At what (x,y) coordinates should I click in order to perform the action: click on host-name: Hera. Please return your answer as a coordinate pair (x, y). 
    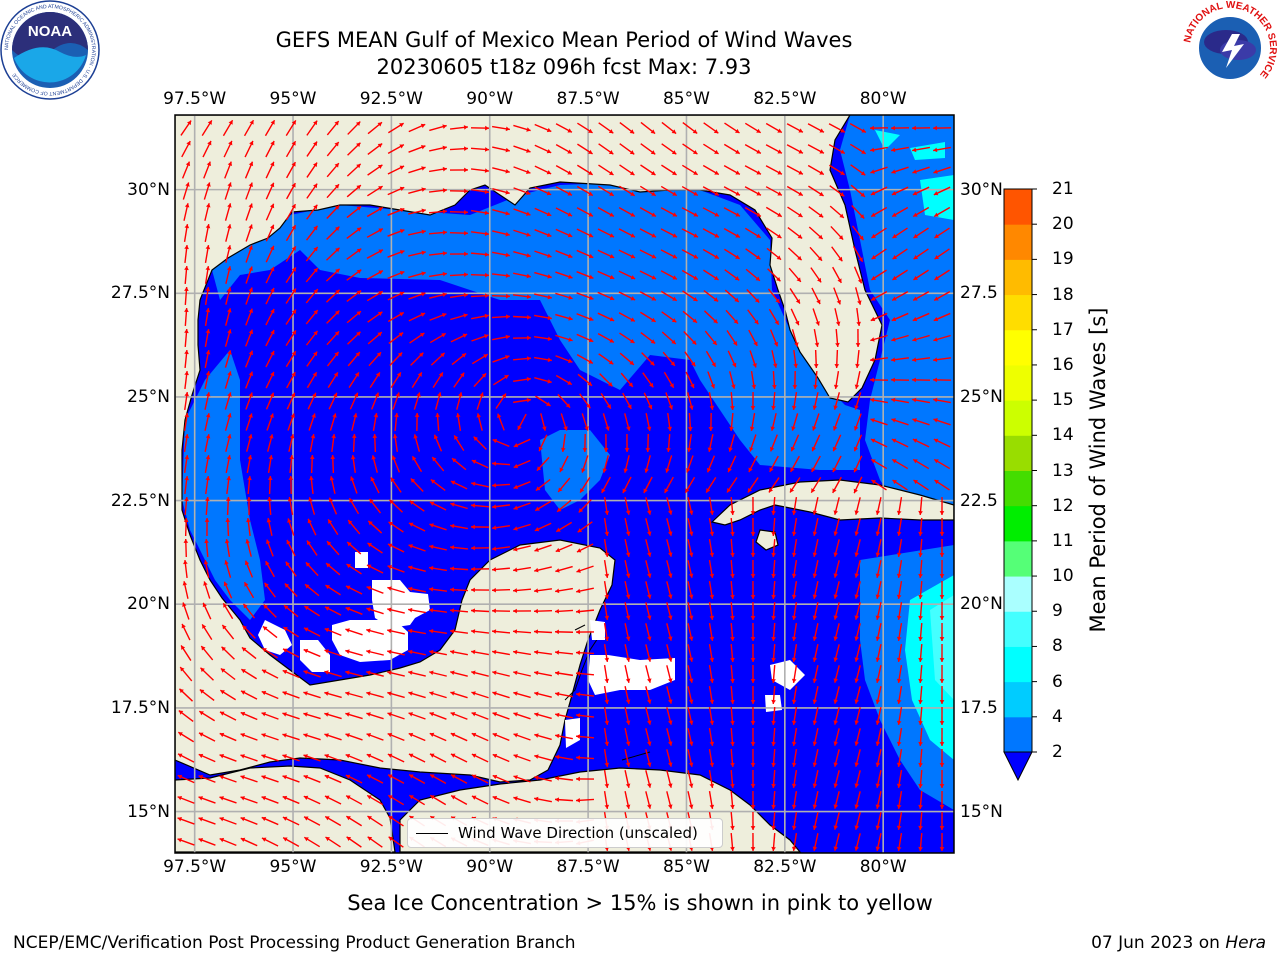
    Looking at the image, I should click on (1245, 943).